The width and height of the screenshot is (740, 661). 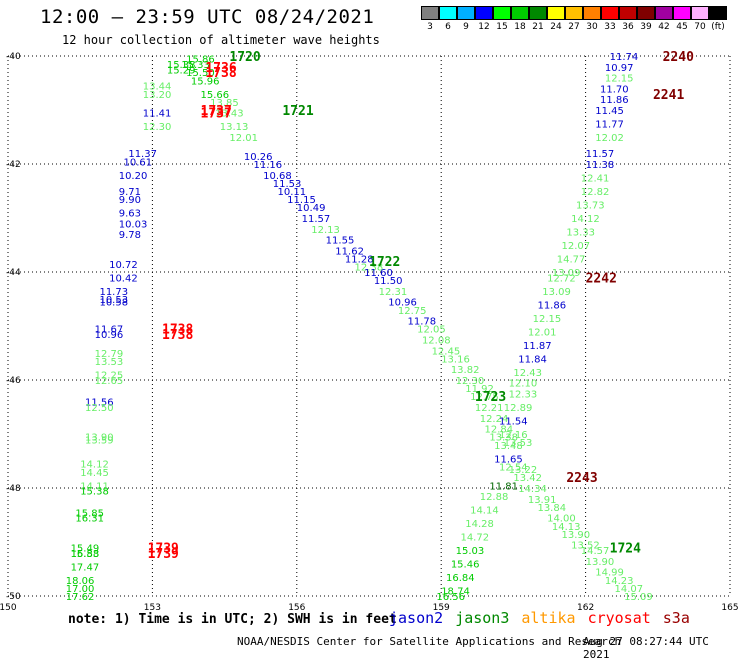 I want to click on data-point-label: 9.90, so click(x=130, y=200).